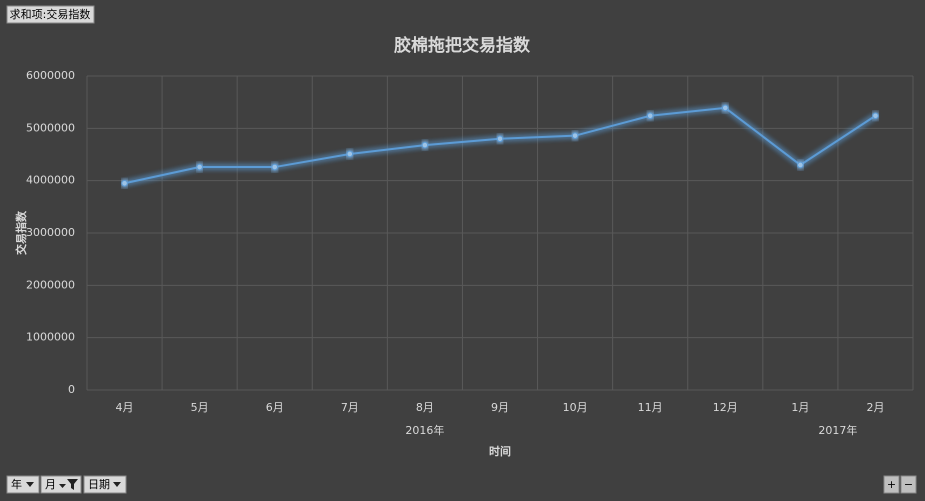 This screenshot has height=501, width=925. I want to click on y-tick-label: 3000000, so click(50, 232).